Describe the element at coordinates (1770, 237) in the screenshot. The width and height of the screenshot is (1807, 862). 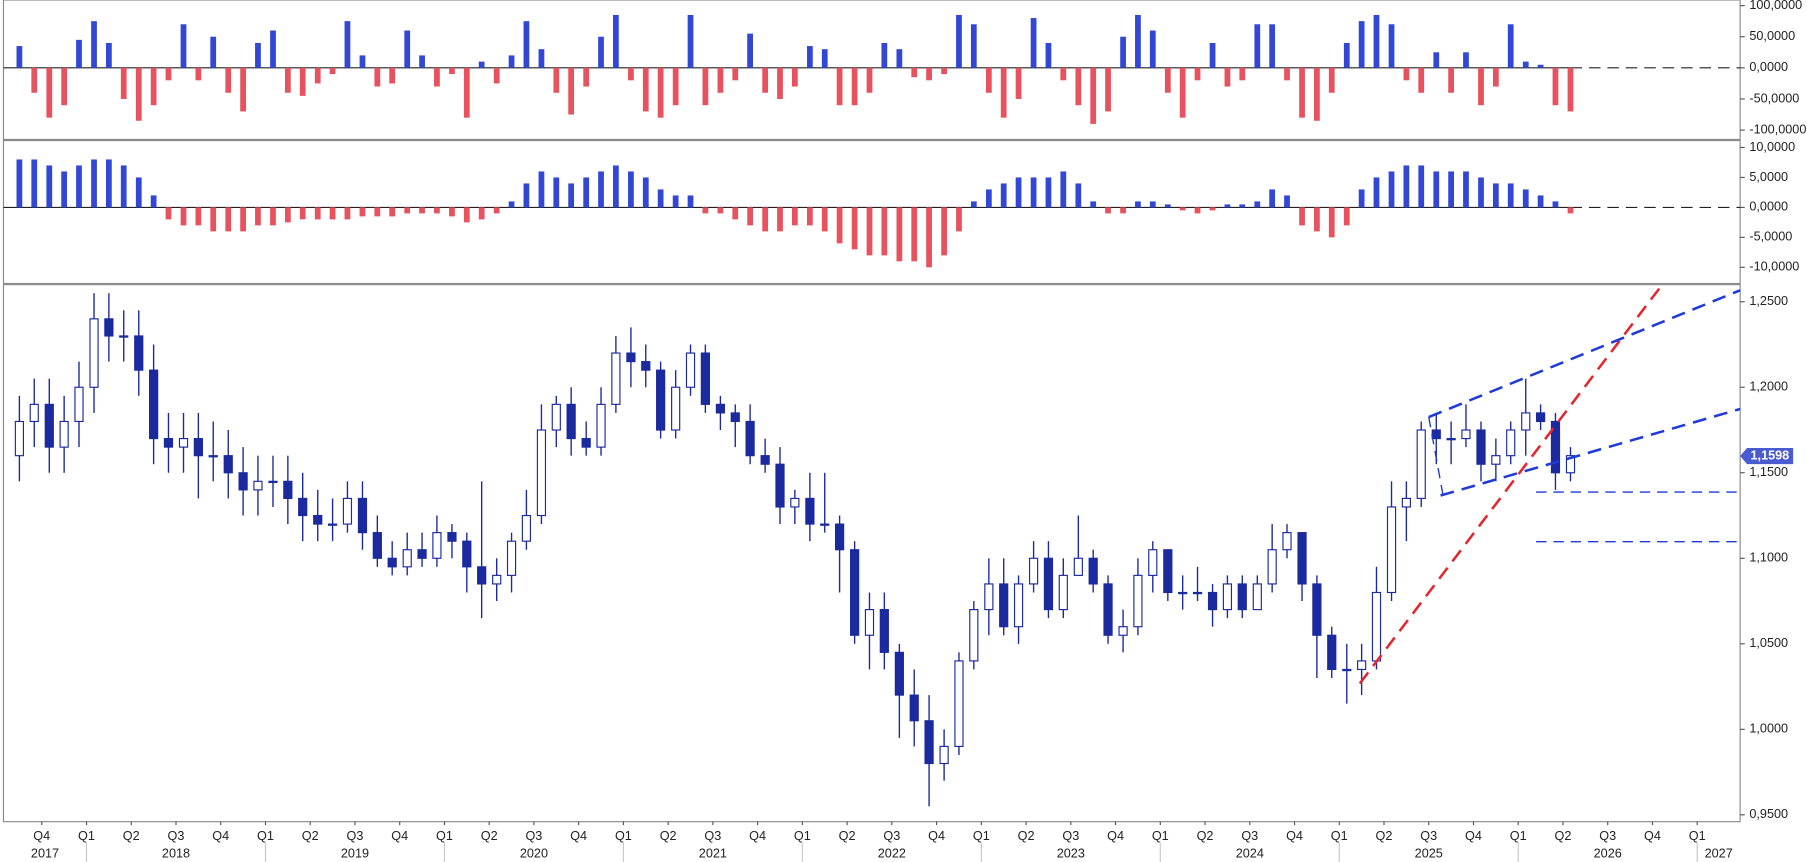
I see `y-tick-label: -5,0000` at that location.